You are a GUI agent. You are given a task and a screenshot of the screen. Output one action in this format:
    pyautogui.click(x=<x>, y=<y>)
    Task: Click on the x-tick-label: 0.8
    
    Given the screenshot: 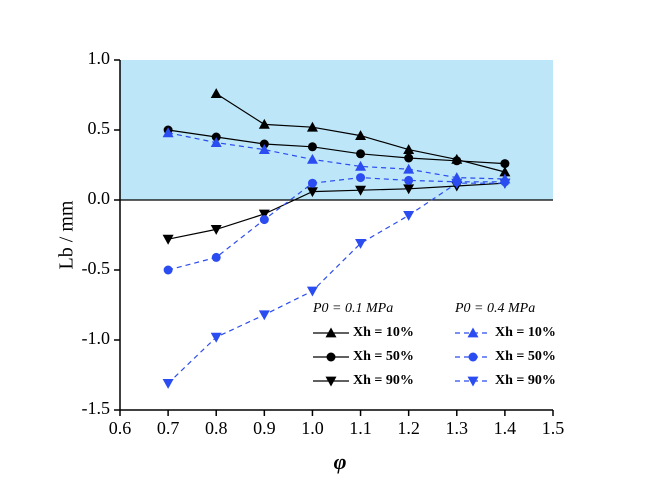 What is the action you would take?
    pyautogui.click(x=216, y=428)
    